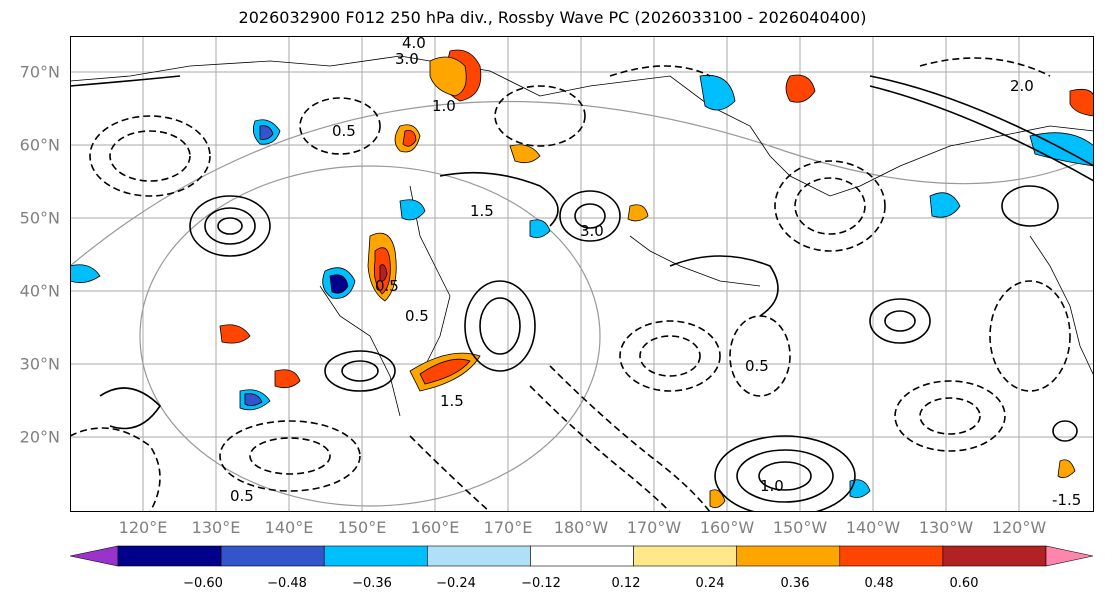 Image resolution: width=1105 pixels, height=604 pixels. I want to click on colorbar-tick: 0.48, so click(879, 583).